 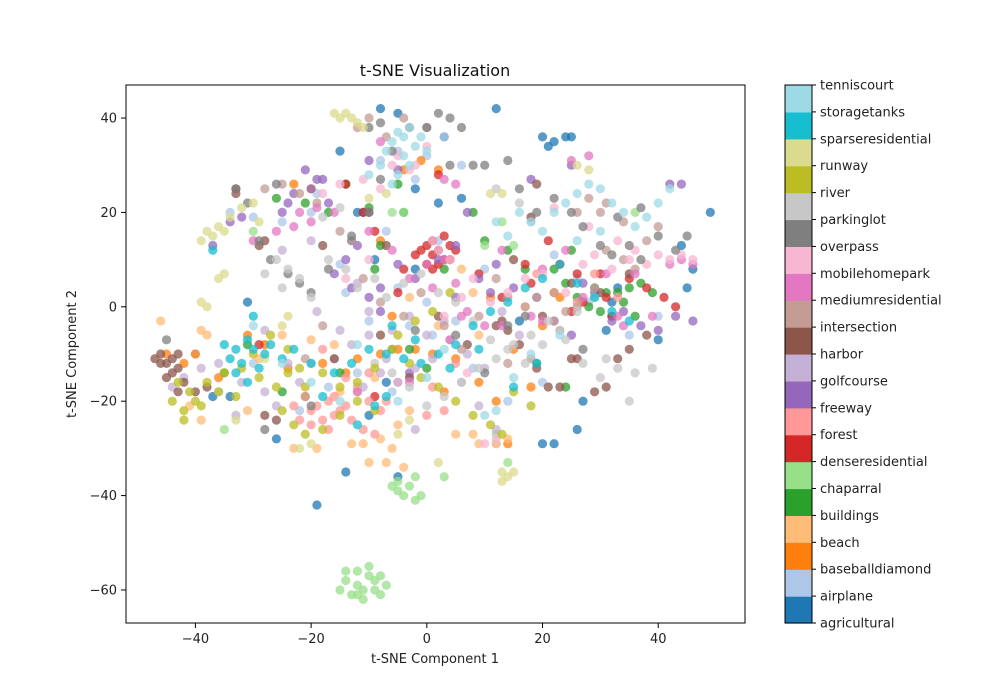 I want to click on y-tick-label: −60, so click(x=103, y=590).